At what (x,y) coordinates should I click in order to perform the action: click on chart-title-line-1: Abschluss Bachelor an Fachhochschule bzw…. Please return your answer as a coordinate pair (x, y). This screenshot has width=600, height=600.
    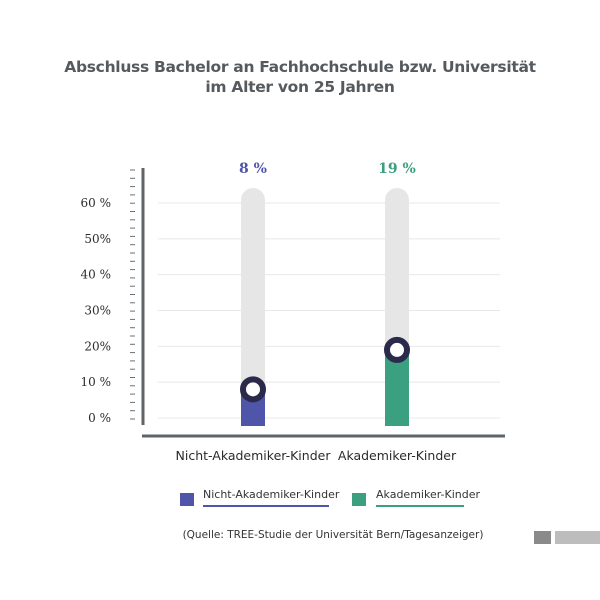
    Looking at the image, I should click on (300, 67).